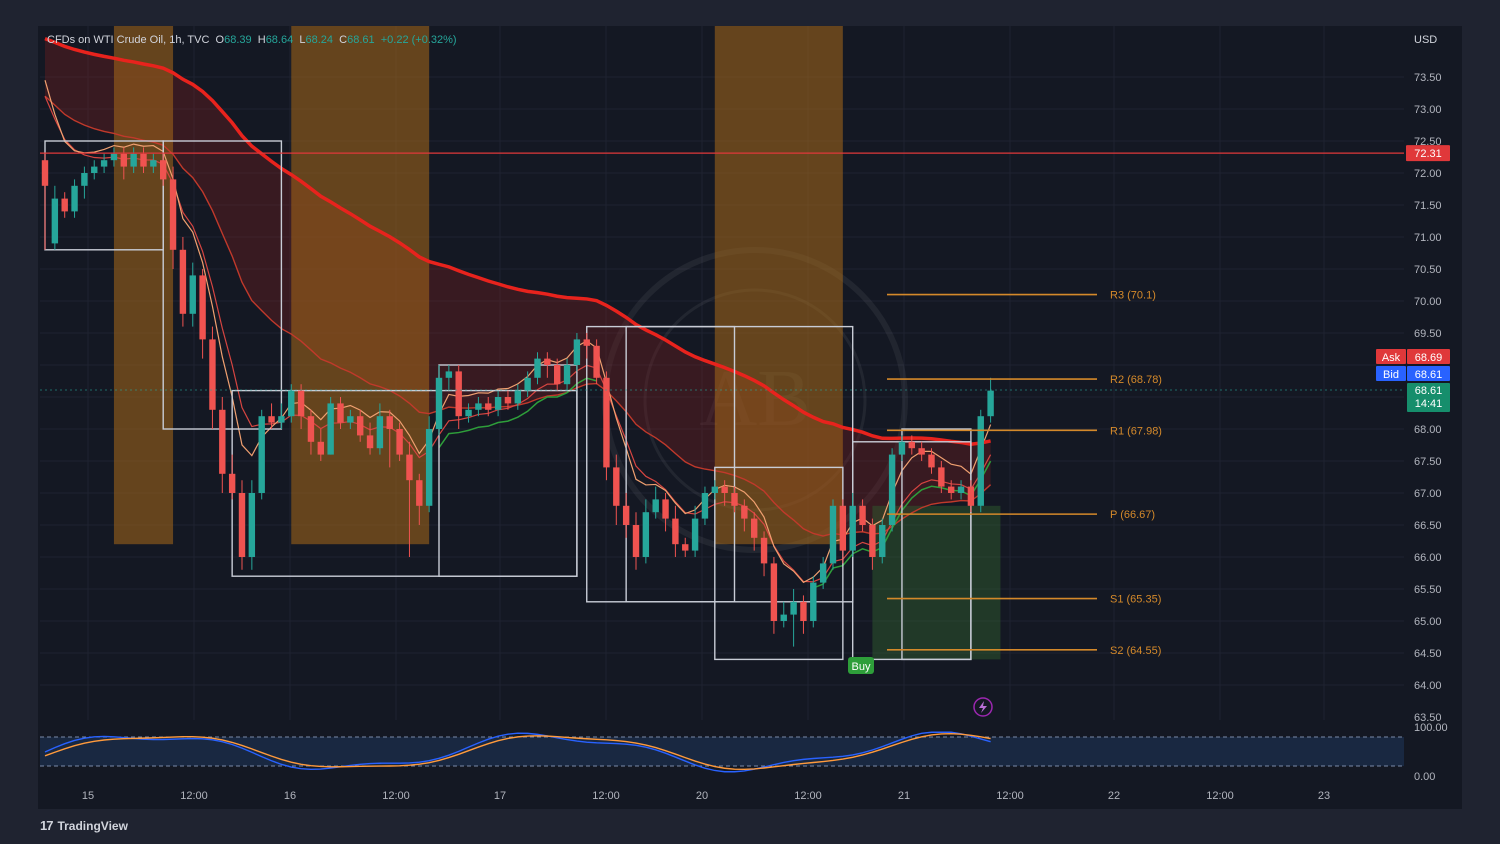 Image resolution: width=1500 pixels, height=844 pixels. What do you see at coordinates (1136, 380) in the screenshot?
I see `pivot-label: R2 (68.78)` at bounding box center [1136, 380].